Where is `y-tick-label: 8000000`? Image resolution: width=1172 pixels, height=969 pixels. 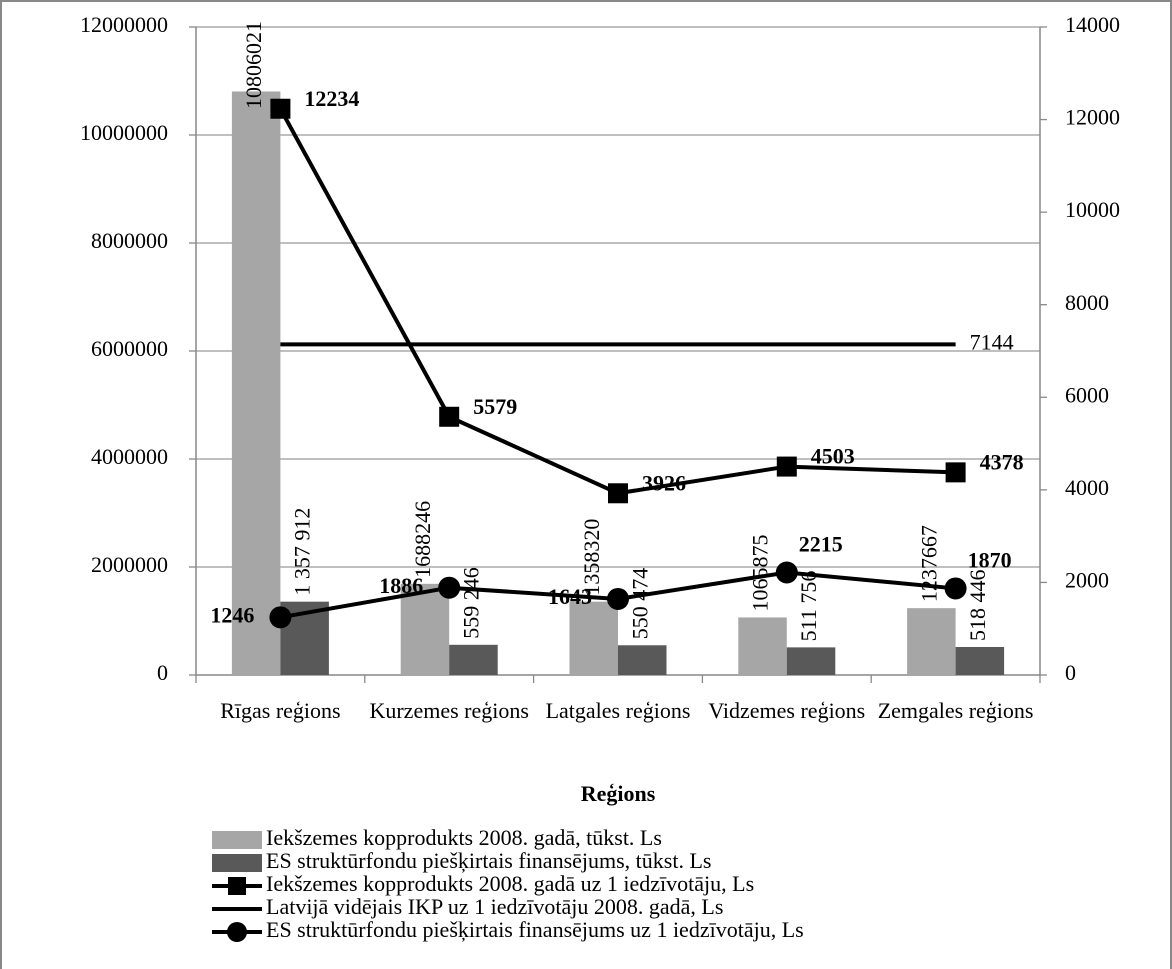 y-tick-label: 8000000 is located at coordinates (129, 240).